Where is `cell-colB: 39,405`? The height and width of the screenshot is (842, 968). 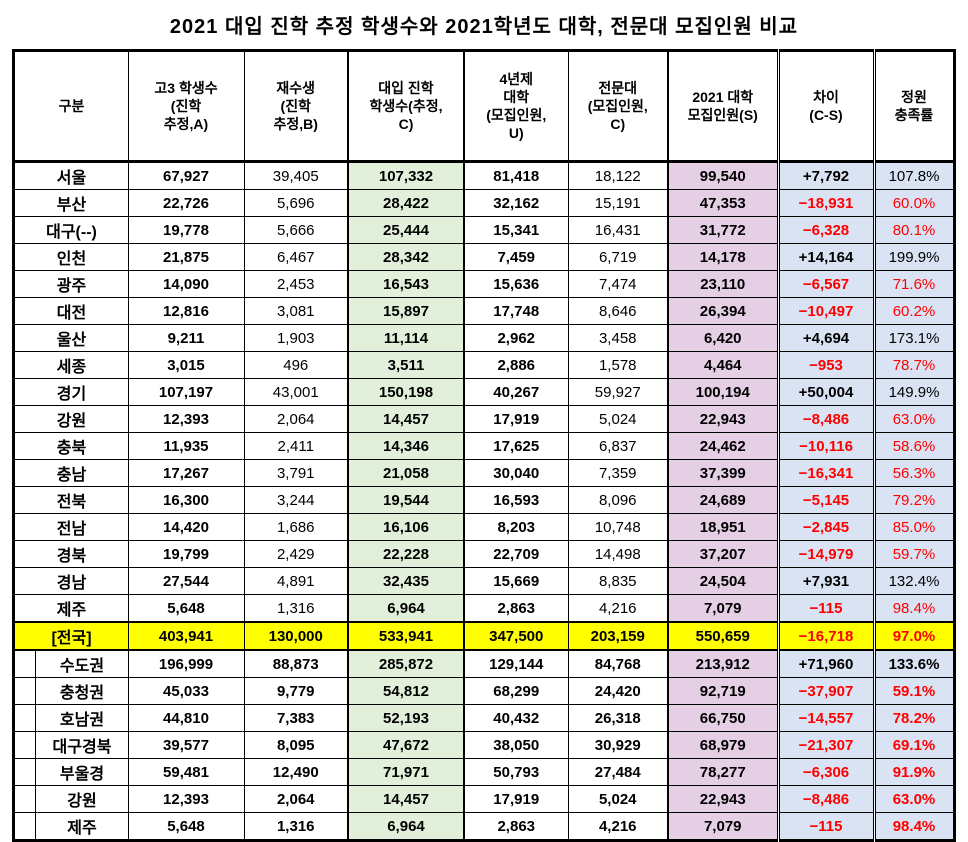 cell-colB: 39,405 is located at coordinates (296, 175).